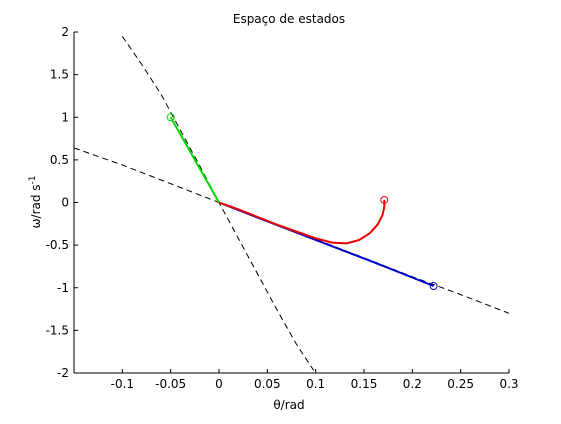 This screenshot has height=424, width=561. Describe the element at coordinates (57, 245) in the screenshot. I see `y-tick-label: -0.5` at that location.